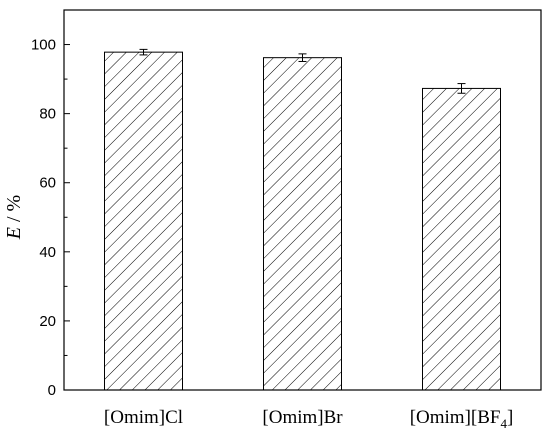  I want to click on y-tick-label: 20, so click(47, 321).